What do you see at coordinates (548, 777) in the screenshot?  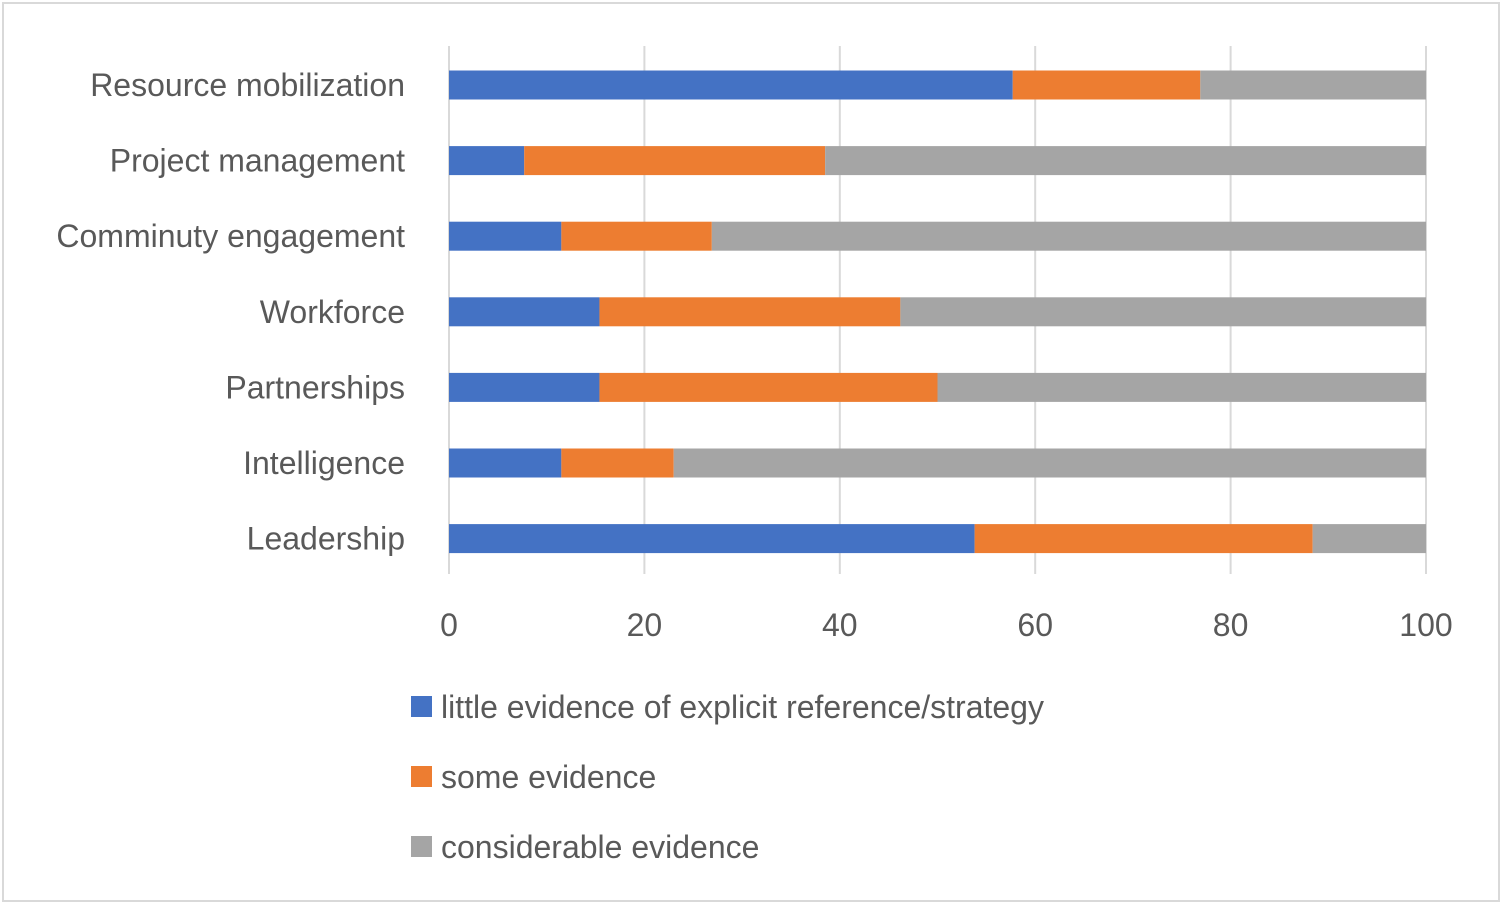 I see `legend-label: some evidence` at bounding box center [548, 777].